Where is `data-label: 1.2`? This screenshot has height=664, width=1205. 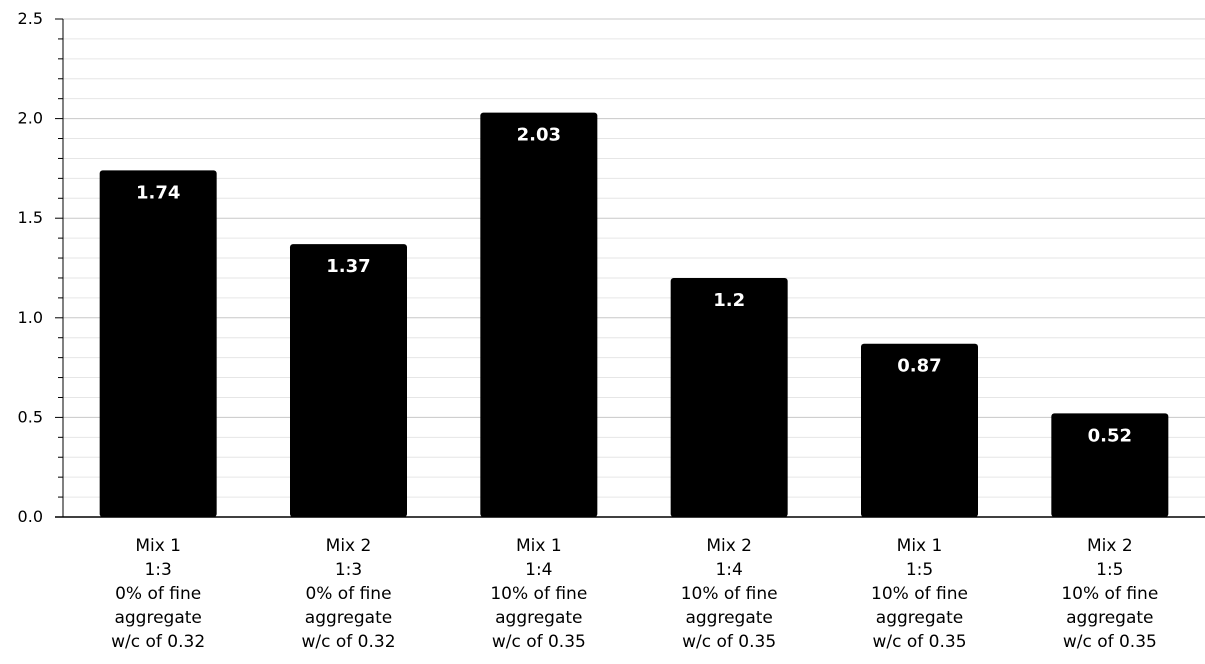 data-label: 1.2 is located at coordinates (729, 300).